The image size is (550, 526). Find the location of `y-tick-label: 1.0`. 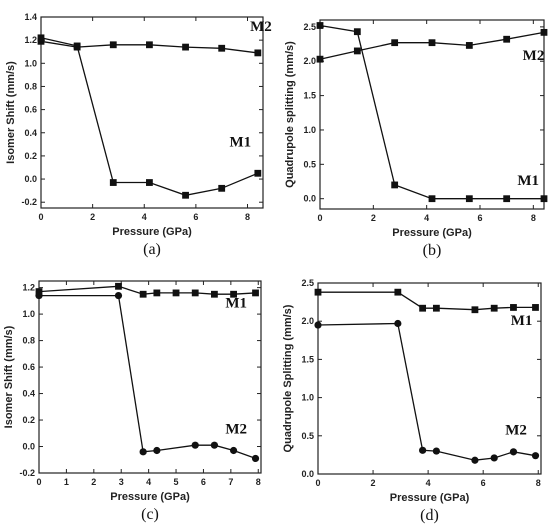

y-tick-label: 1.0 is located at coordinates (28, 314).